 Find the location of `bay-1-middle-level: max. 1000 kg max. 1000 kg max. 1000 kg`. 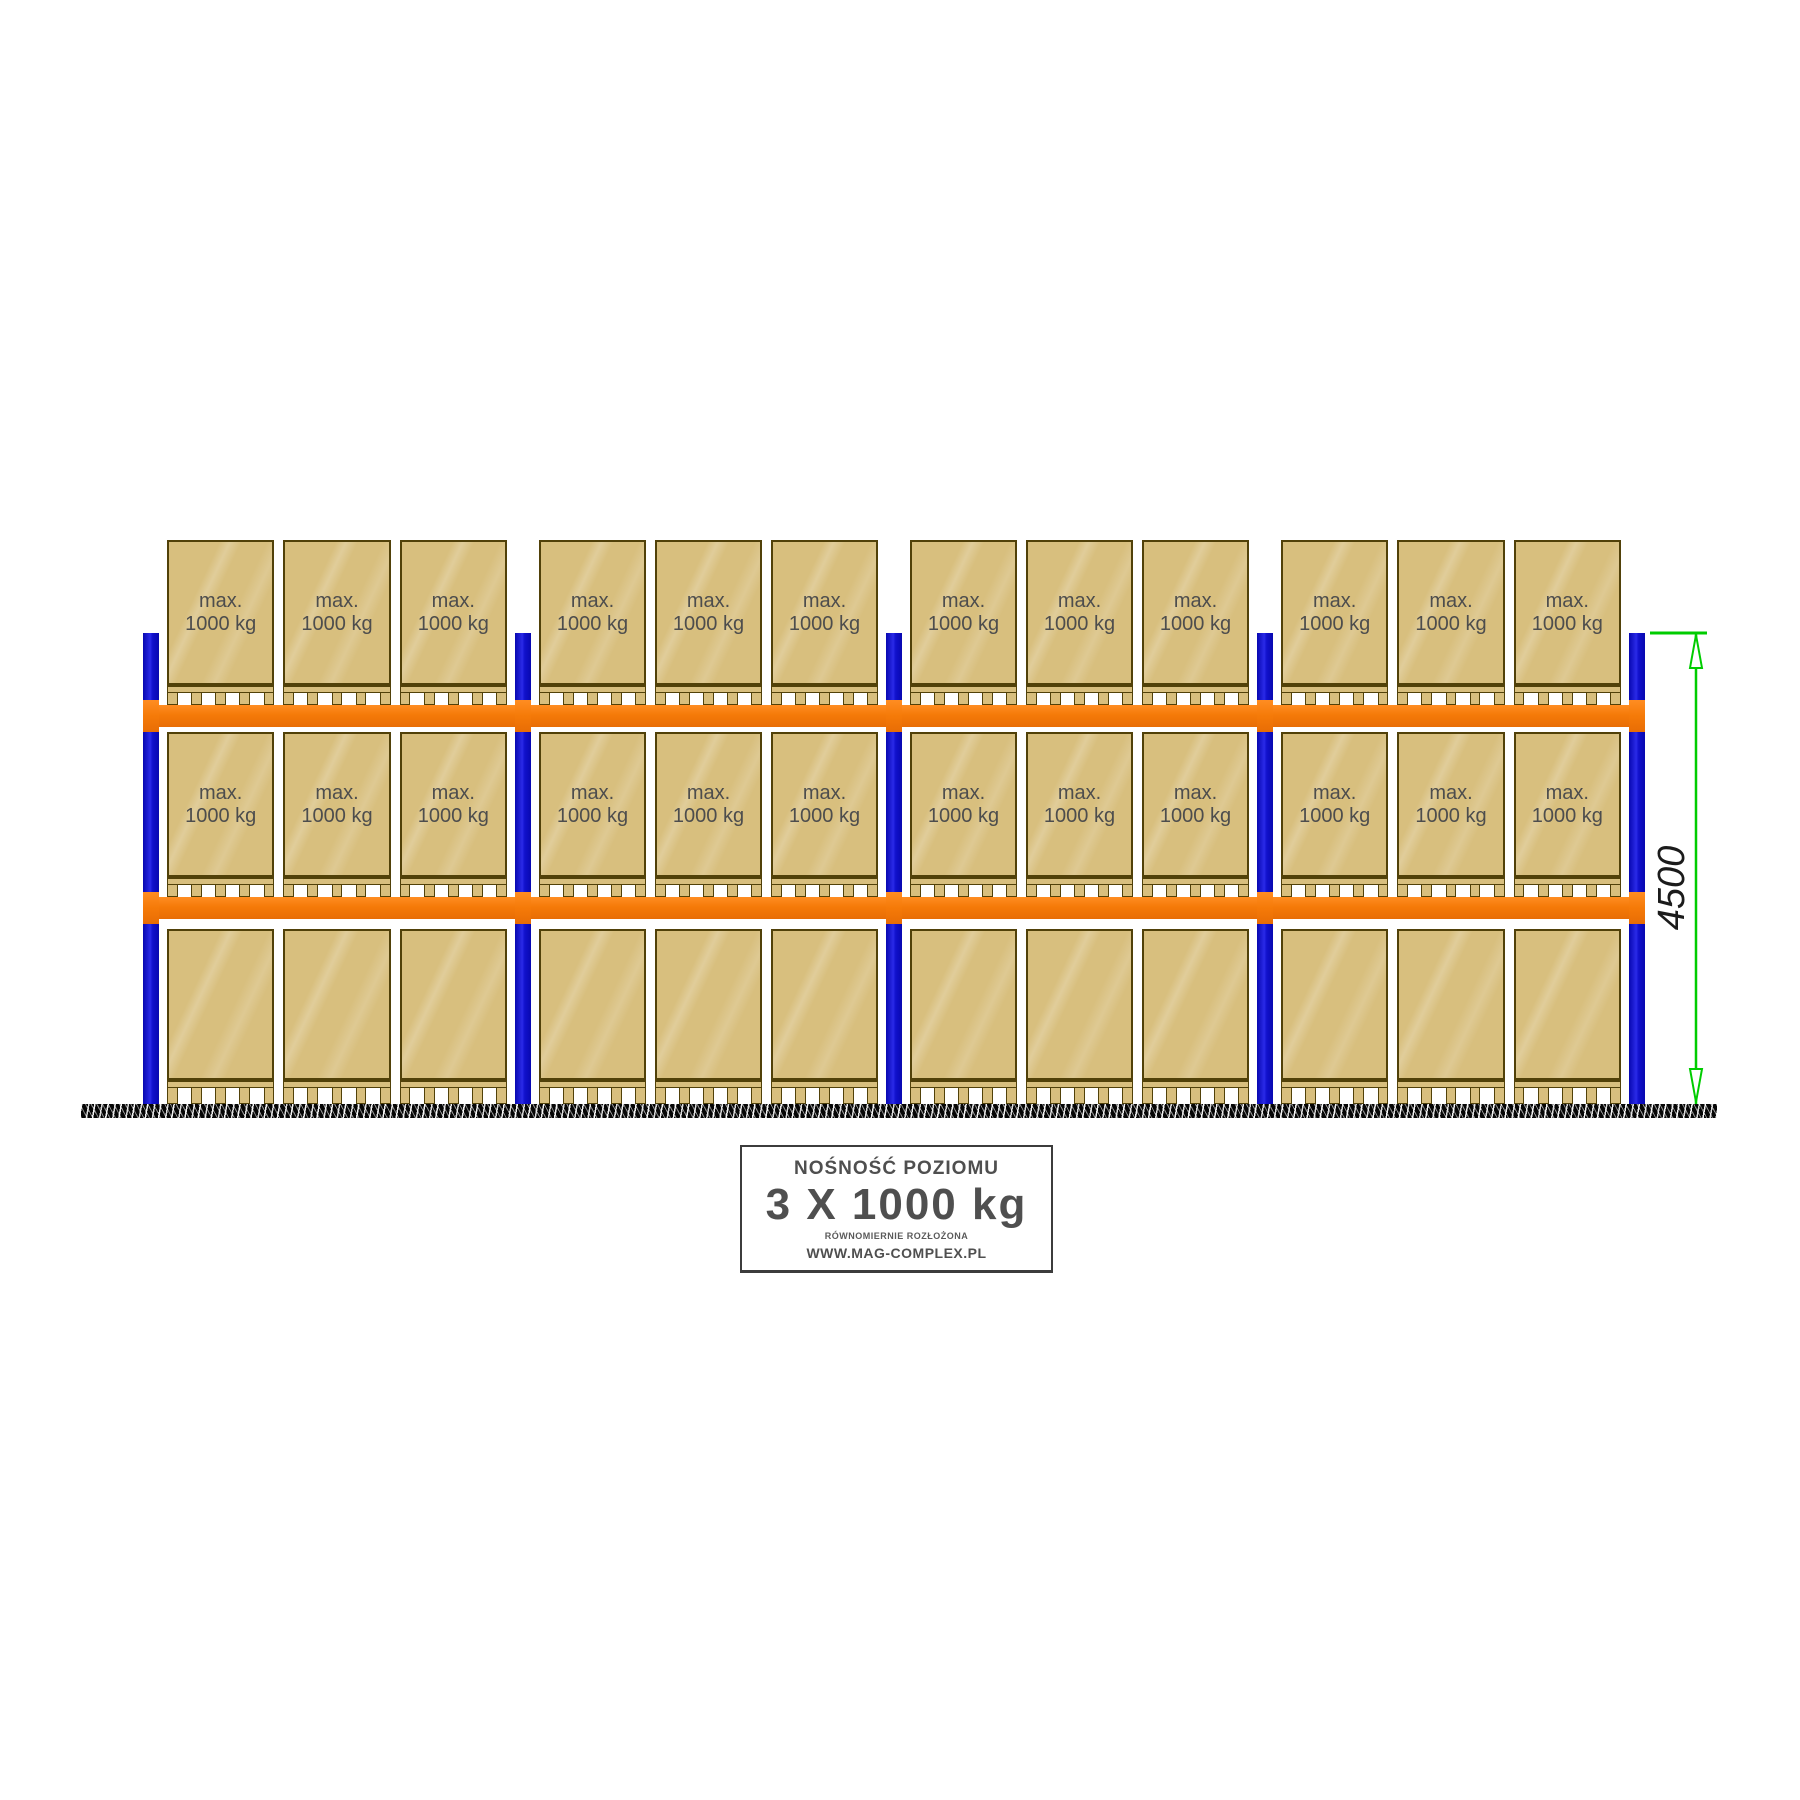

bay-1-middle-level: max. 1000 kg max. 1000 kg max. 1000 kg is located at coordinates (337, 814).